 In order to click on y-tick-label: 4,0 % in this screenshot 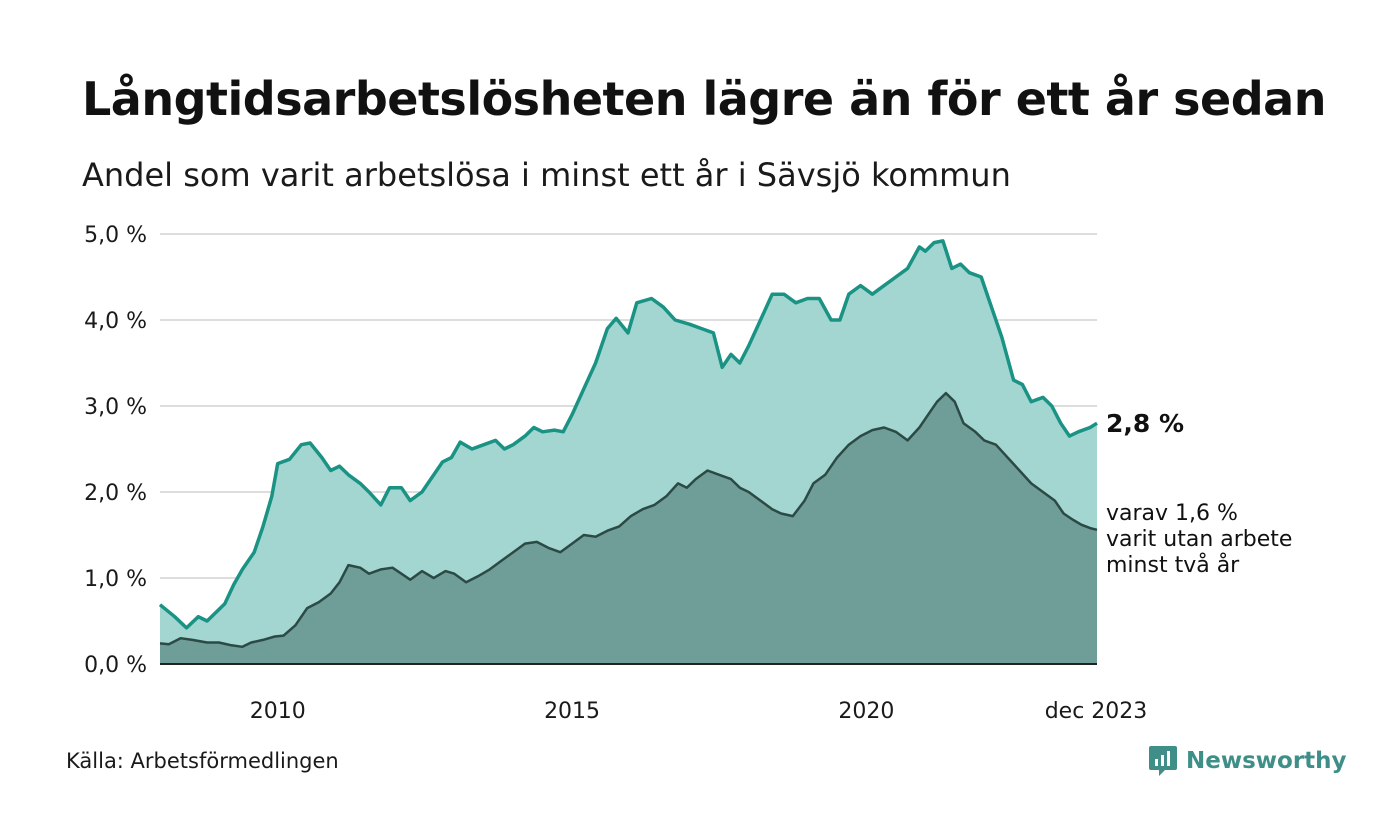, I will do `click(115, 321)`.